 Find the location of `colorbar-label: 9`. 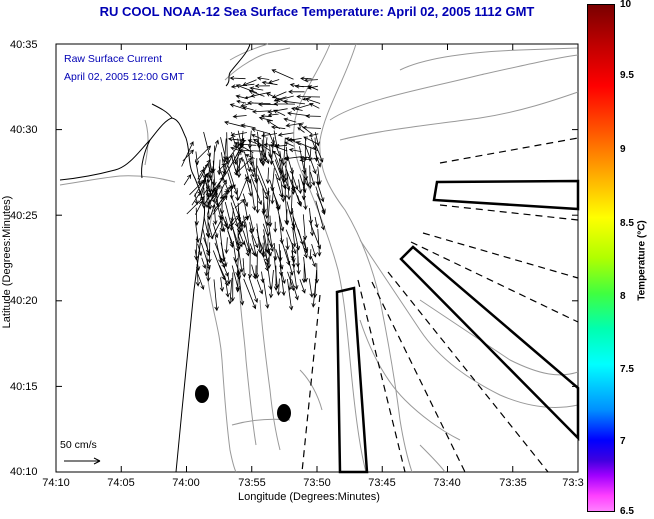

colorbar-label: 9 is located at coordinates (623, 149).